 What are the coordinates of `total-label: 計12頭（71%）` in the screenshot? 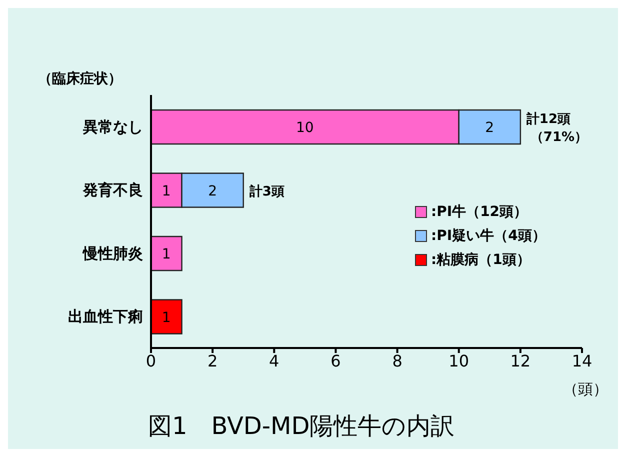 It's located at (556, 128).